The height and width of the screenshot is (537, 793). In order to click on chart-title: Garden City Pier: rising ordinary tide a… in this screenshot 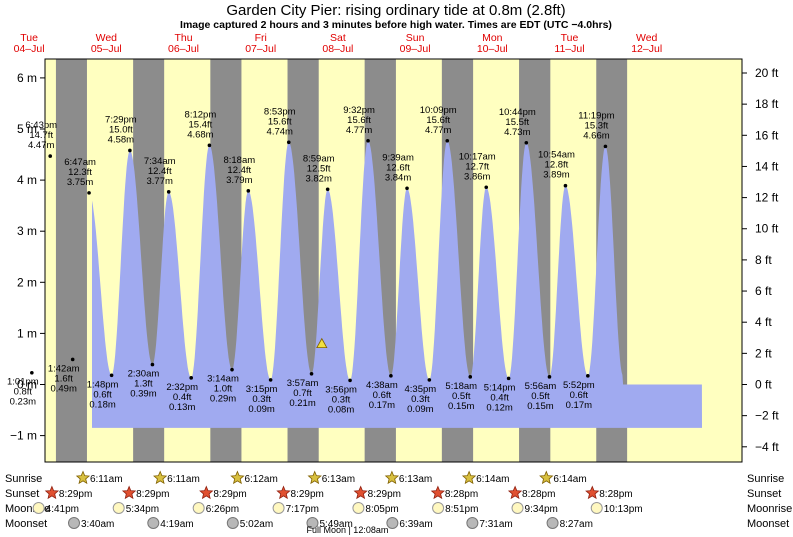, I will do `click(395, 10)`.